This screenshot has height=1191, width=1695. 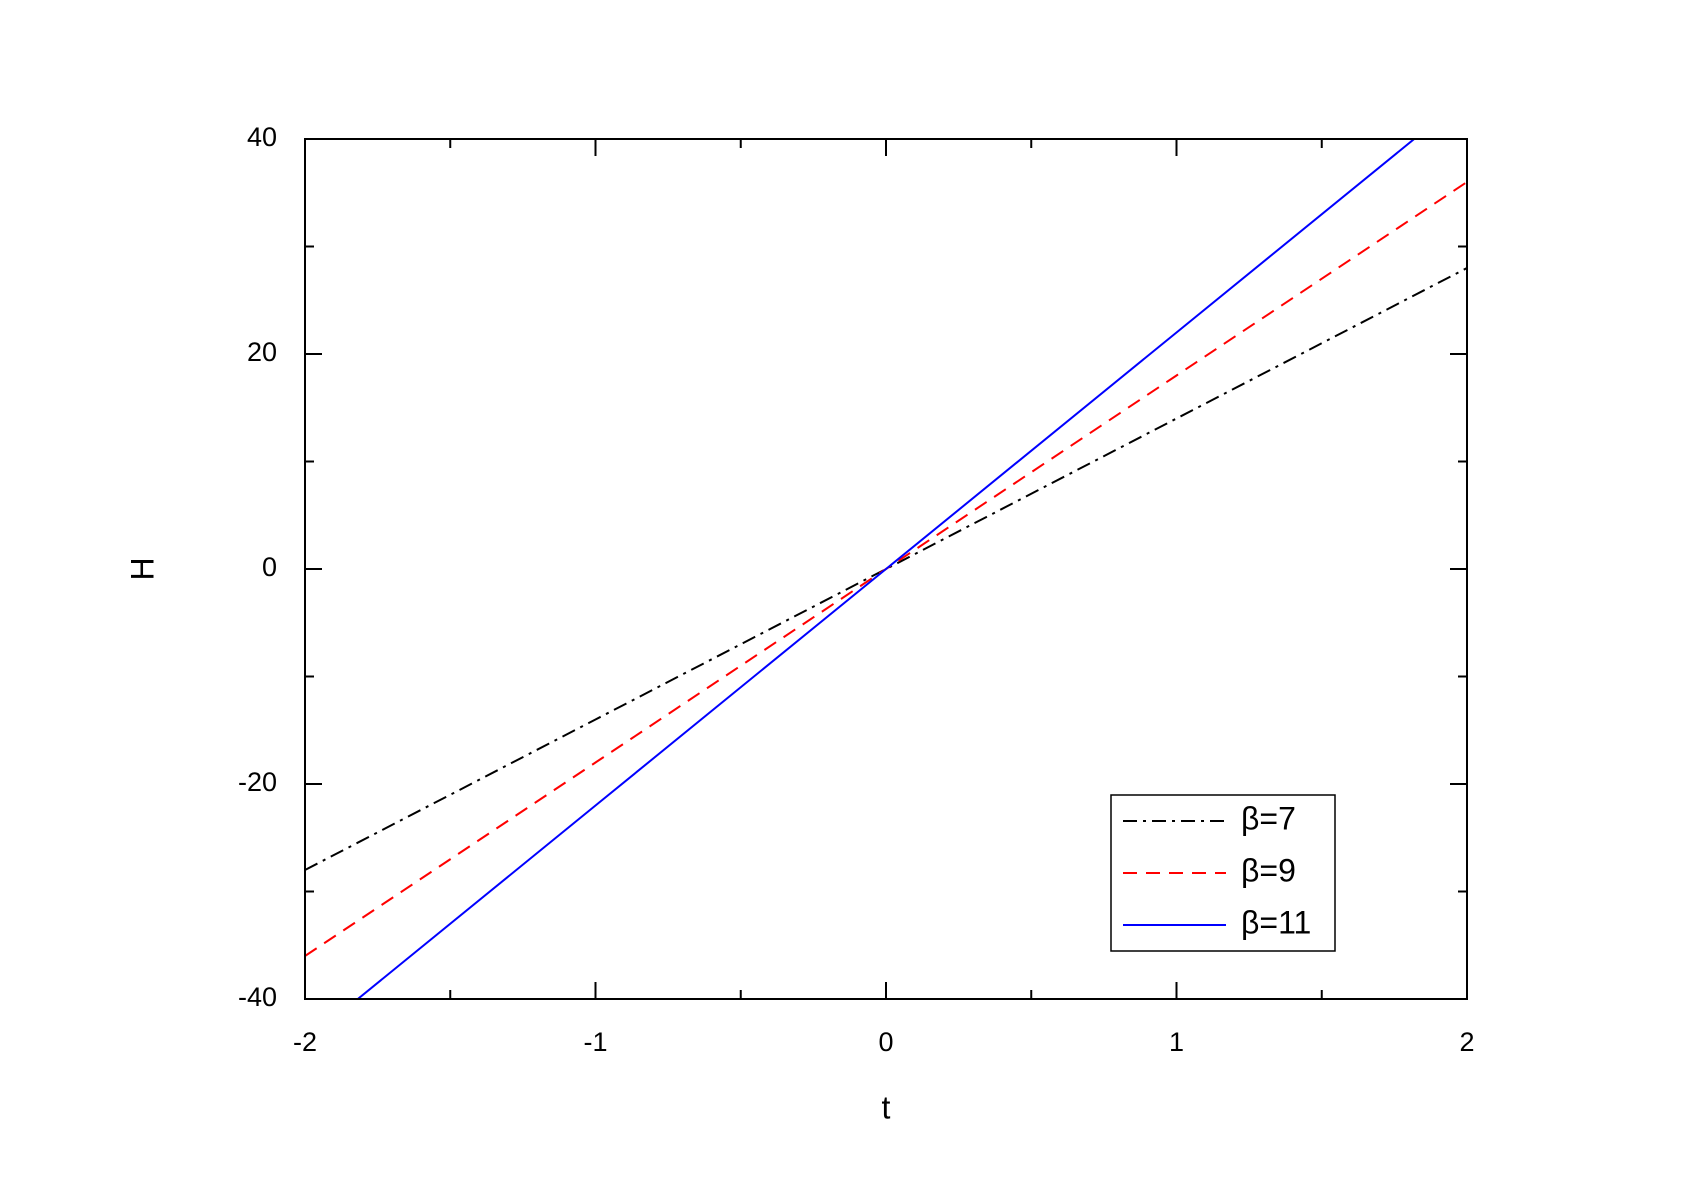 I want to click on x-tick-label: -1, so click(x=595, y=1042).